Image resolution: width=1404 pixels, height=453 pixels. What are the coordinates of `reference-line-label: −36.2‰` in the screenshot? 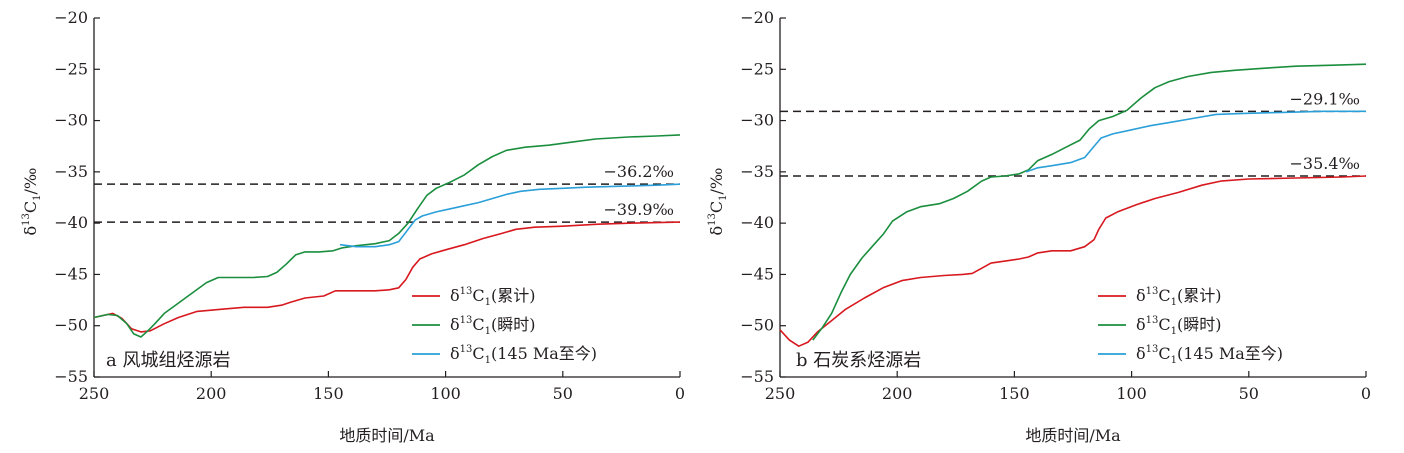 It's located at (639, 171).